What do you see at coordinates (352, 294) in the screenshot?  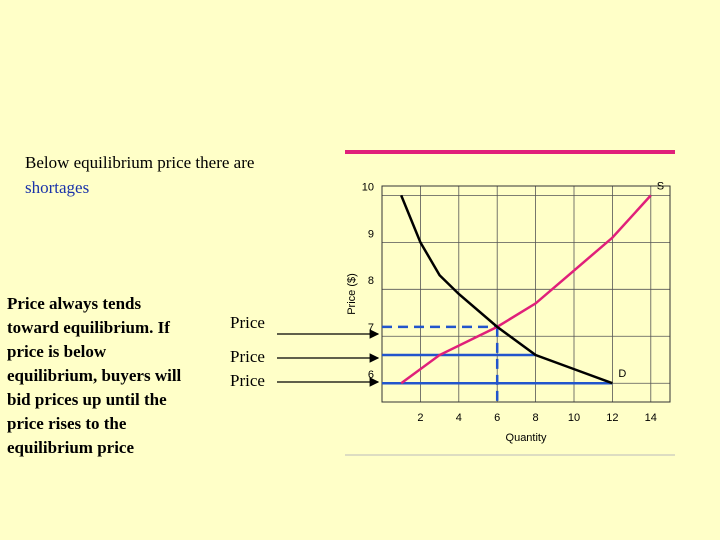 I see `y-axis-label: Price ($)` at bounding box center [352, 294].